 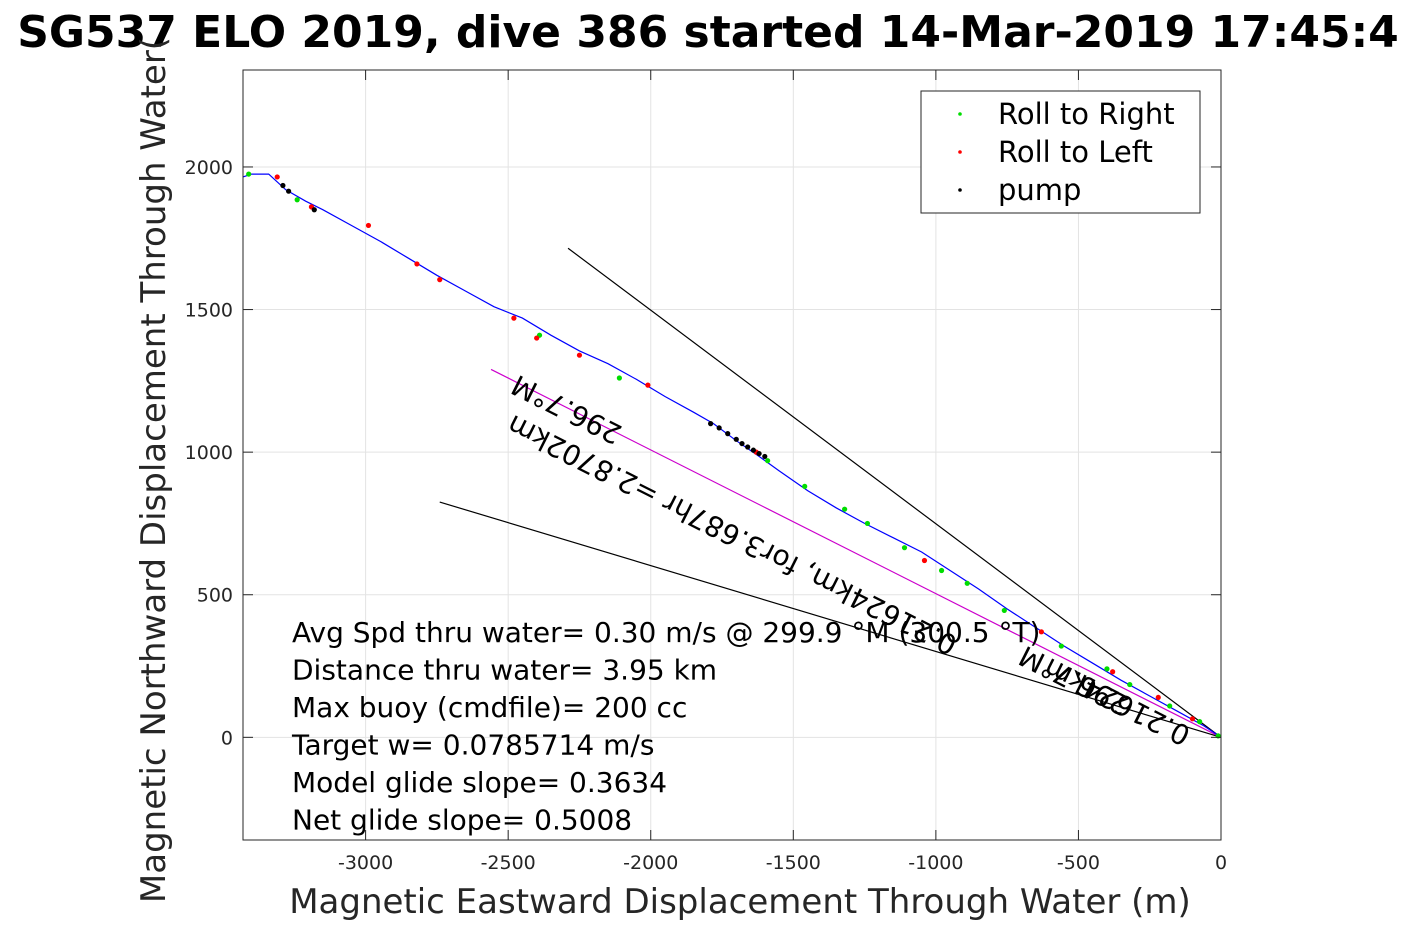 I want to click on x-tick-label: -1000, so click(x=935, y=863).